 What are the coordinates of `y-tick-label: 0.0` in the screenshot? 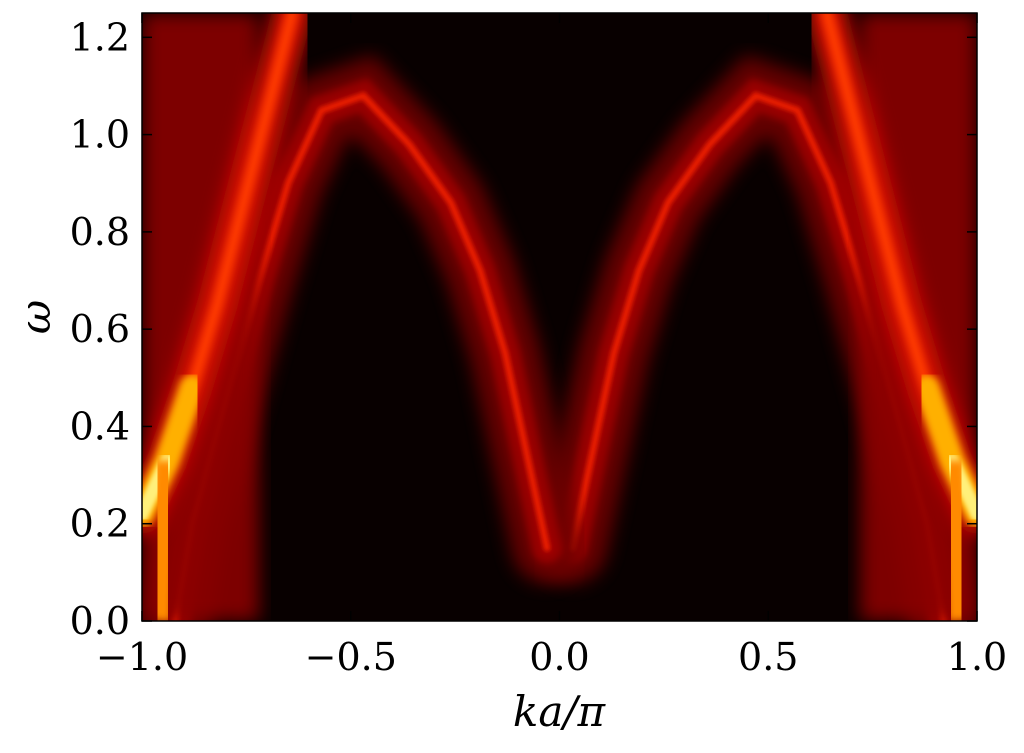 It's located at (100, 621).